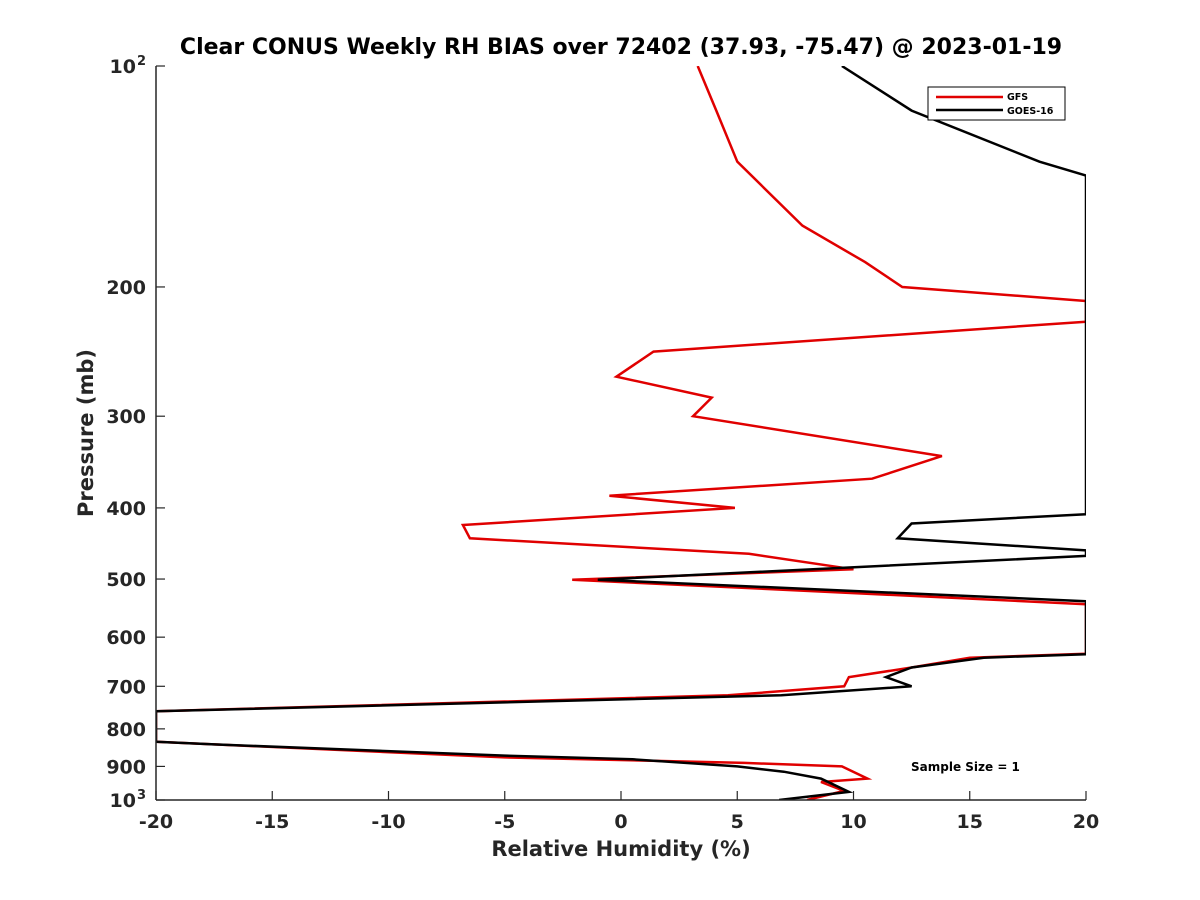 The image size is (1200, 900). Describe the element at coordinates (126, 767) in the screenshot. I see `y-tick-label: 900` at that location.